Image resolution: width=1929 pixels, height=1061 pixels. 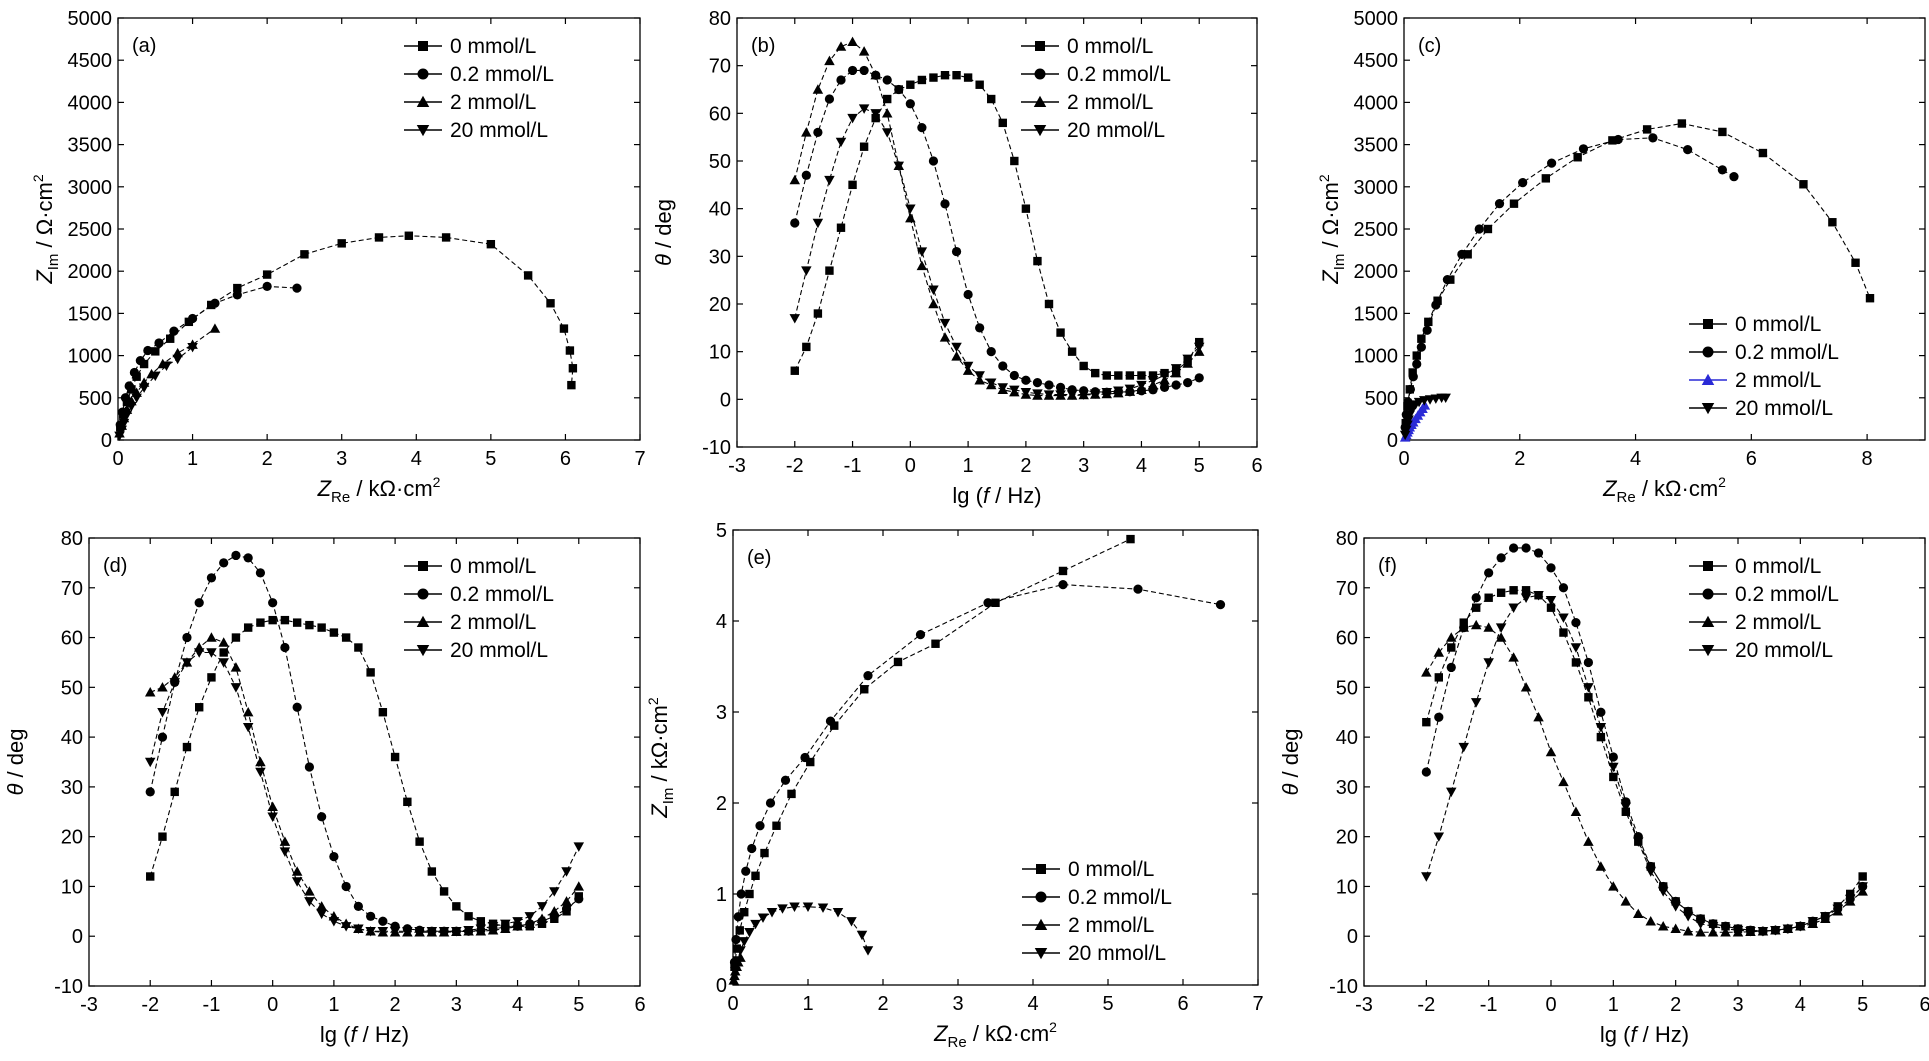 I want to click on y-tick-label: 4000, so click(x=1376, y=103).